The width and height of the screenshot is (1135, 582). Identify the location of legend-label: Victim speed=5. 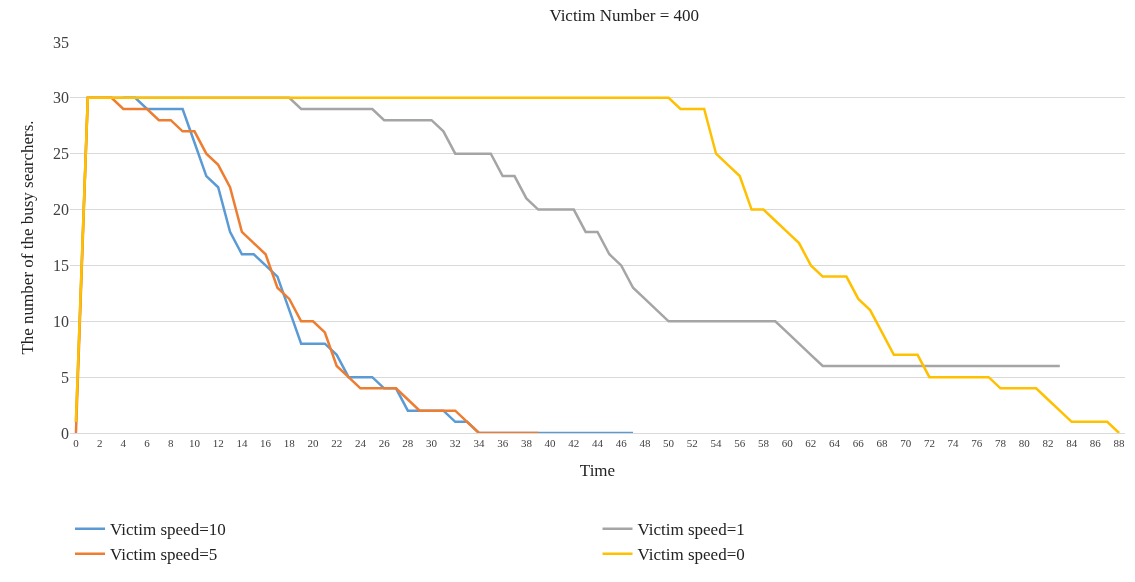
(164, 555).